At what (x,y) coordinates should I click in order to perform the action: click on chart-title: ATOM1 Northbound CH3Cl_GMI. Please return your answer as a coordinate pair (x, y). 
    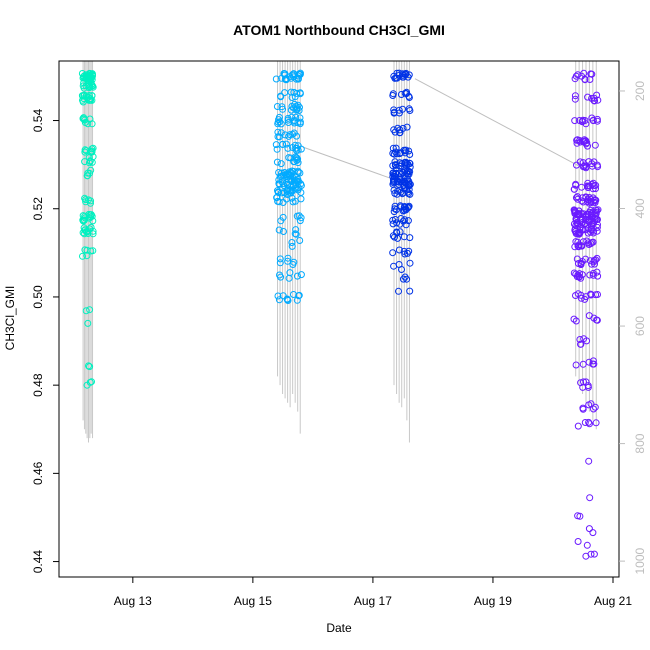
    Looking at the image, I should click on (339, 30).